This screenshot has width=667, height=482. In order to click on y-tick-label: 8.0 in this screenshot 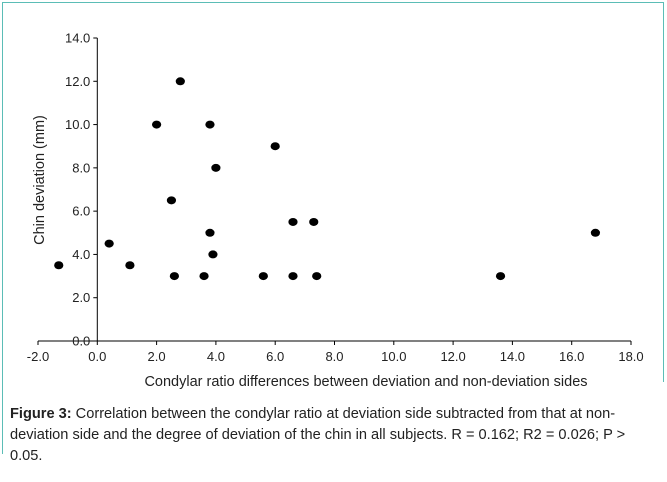, I will do `click(81, 167)`.